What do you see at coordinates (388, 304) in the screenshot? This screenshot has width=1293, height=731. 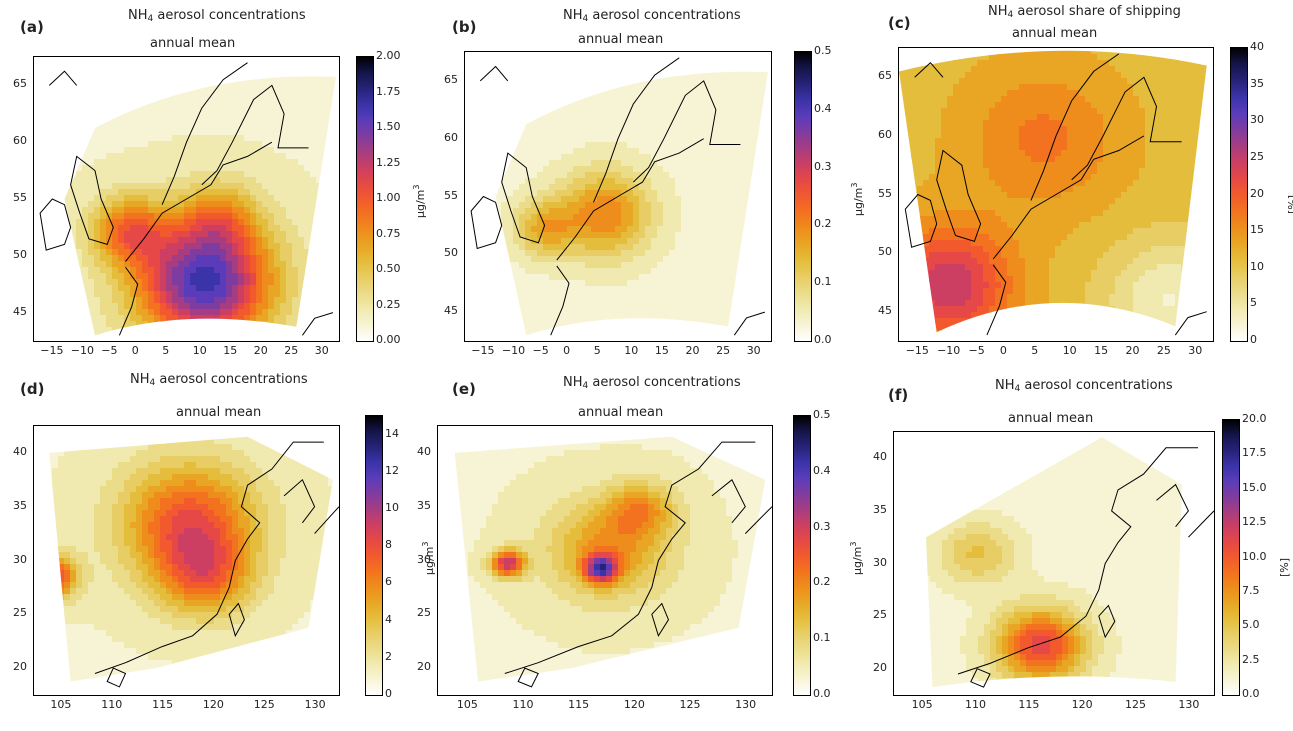 I see `colorbar-tick-label: 0.25` at bounding box center [388, 304].